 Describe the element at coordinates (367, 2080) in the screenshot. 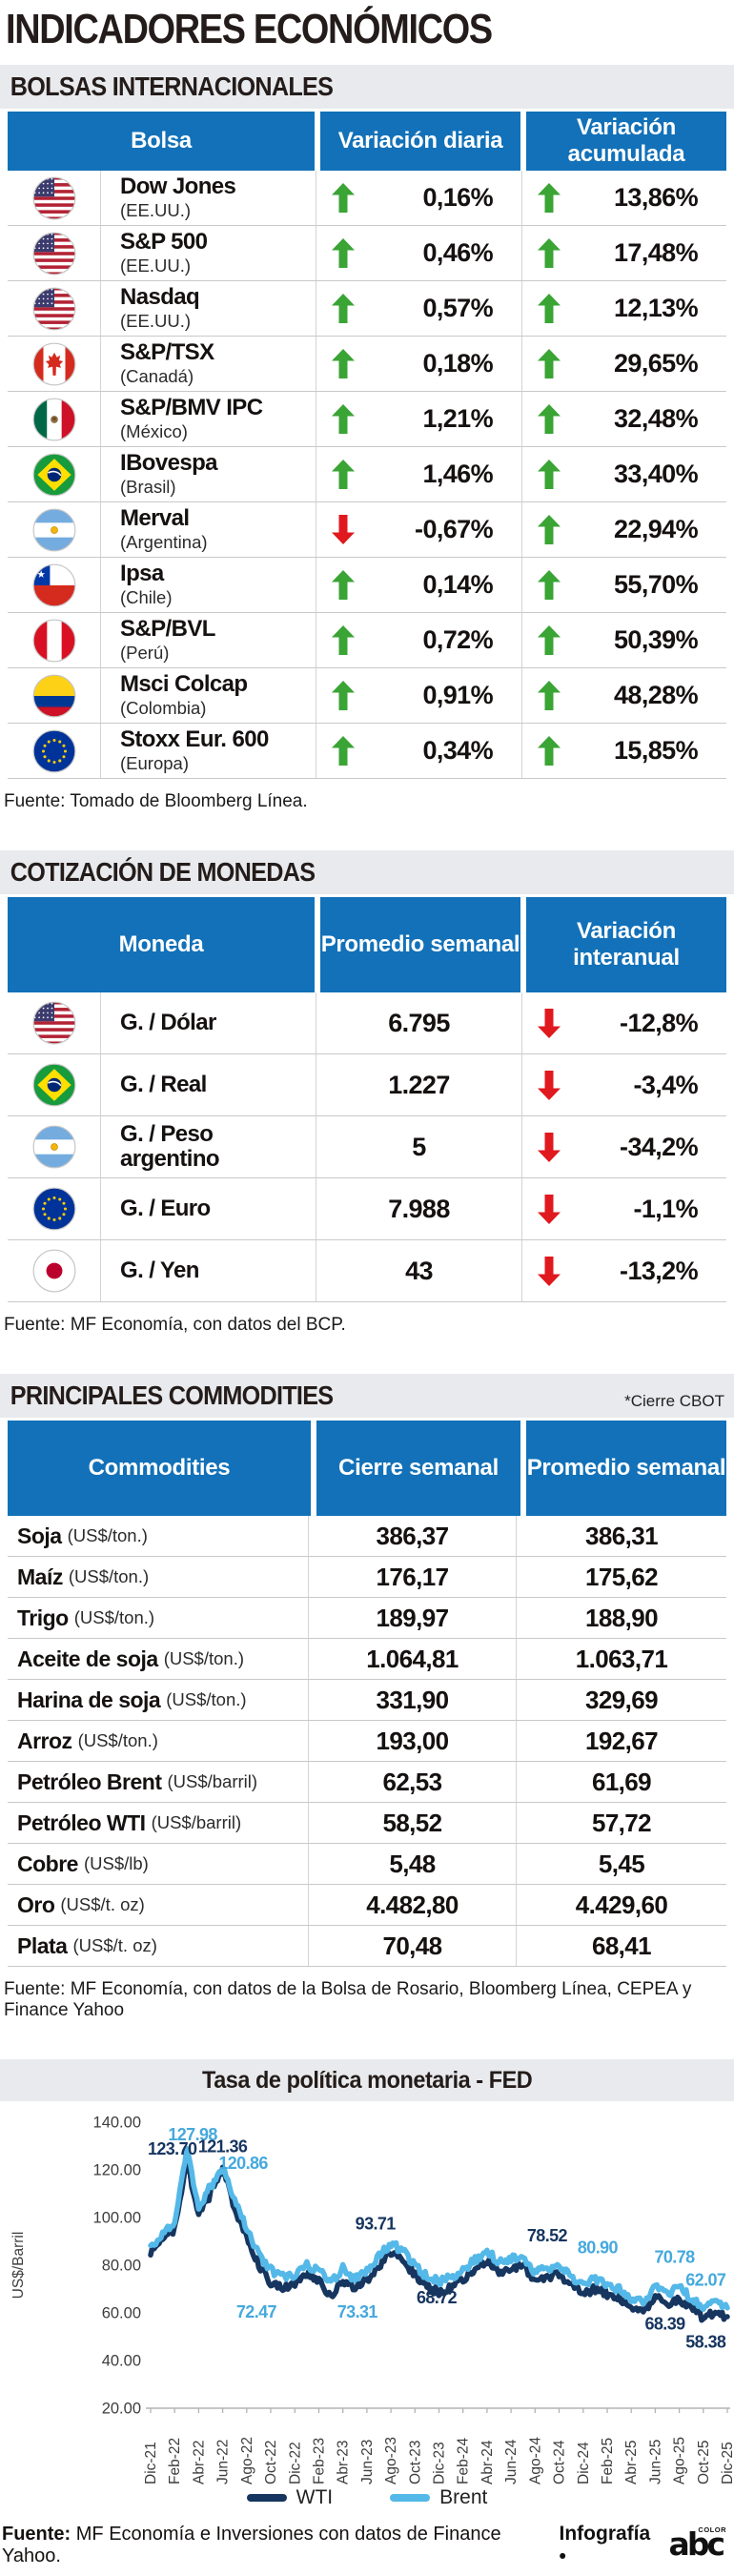

I see `chart-title: Tasa de política monetaria - FED` at that location.